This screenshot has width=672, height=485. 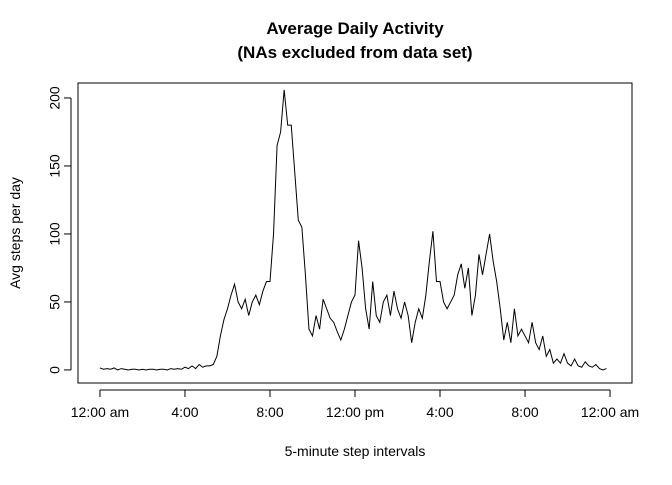 I want to click on chart-subtitle: (NAs excluded from data set), so click(x=354, y=52).